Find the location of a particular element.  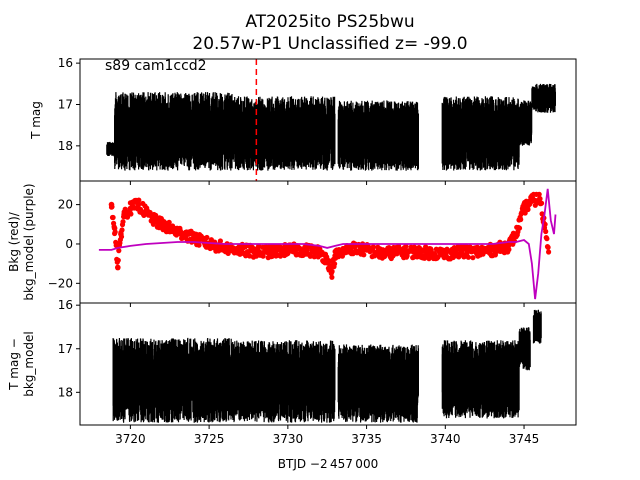

y-axis-label: Bkg (red)/bkg_model (purple) is located at coordinates (21, 241).